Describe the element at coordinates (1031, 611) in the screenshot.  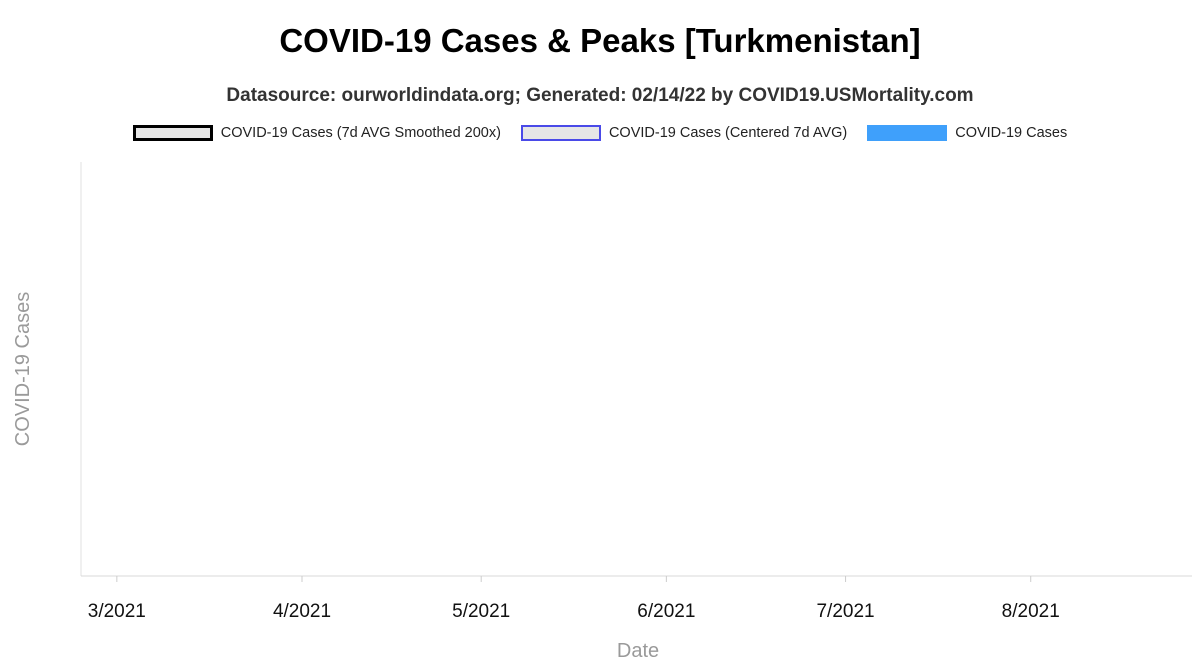
I see `x-tick-label: 8/2021` at that location.